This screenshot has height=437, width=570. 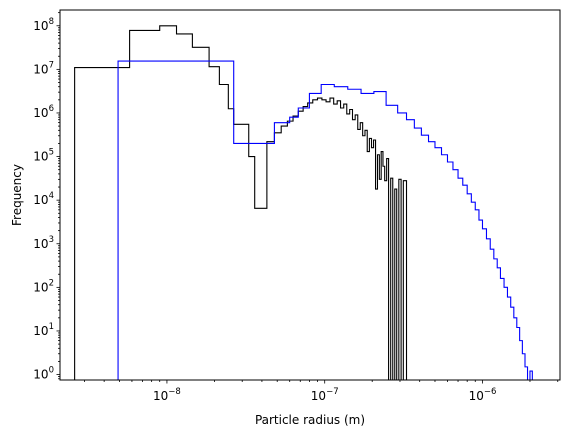 I want to click on y-tick-label: 10⁷, so click(x=43, y=68).